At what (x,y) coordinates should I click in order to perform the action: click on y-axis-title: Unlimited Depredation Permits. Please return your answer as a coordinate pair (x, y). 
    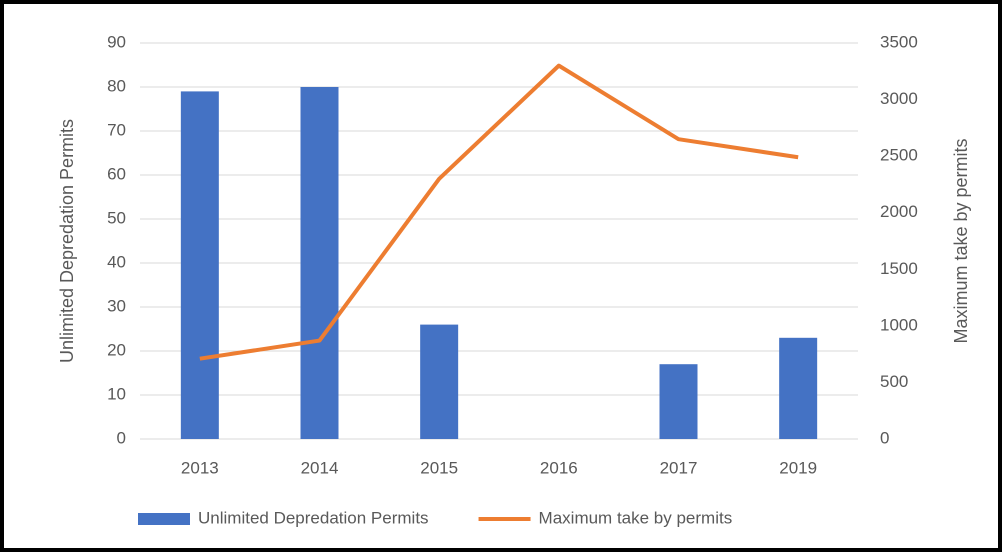
    Looking at the image, I should click on (67, 241).